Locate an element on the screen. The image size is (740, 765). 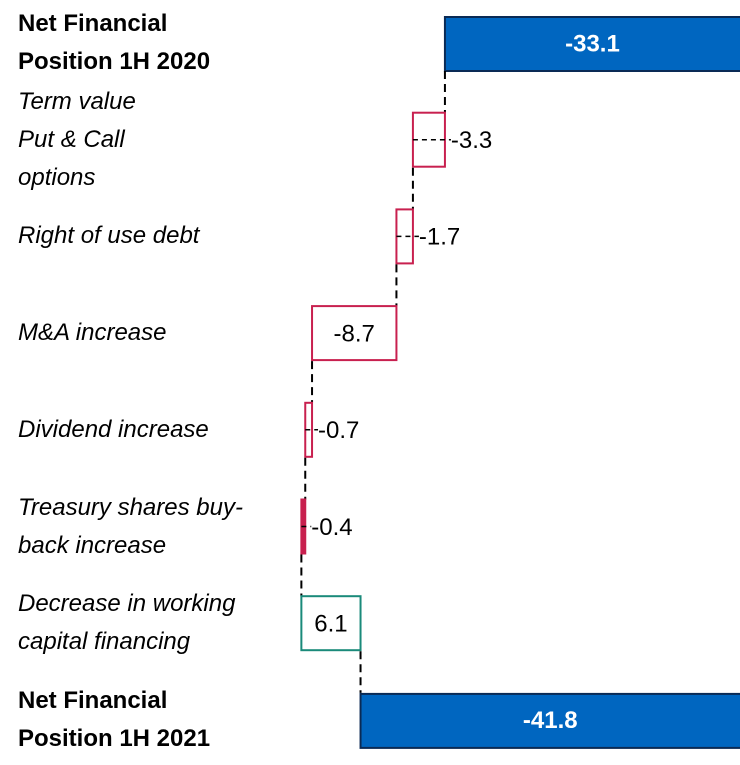
category-label: Net Financial Position 1H 2020 is located at coordinates (114, 42).